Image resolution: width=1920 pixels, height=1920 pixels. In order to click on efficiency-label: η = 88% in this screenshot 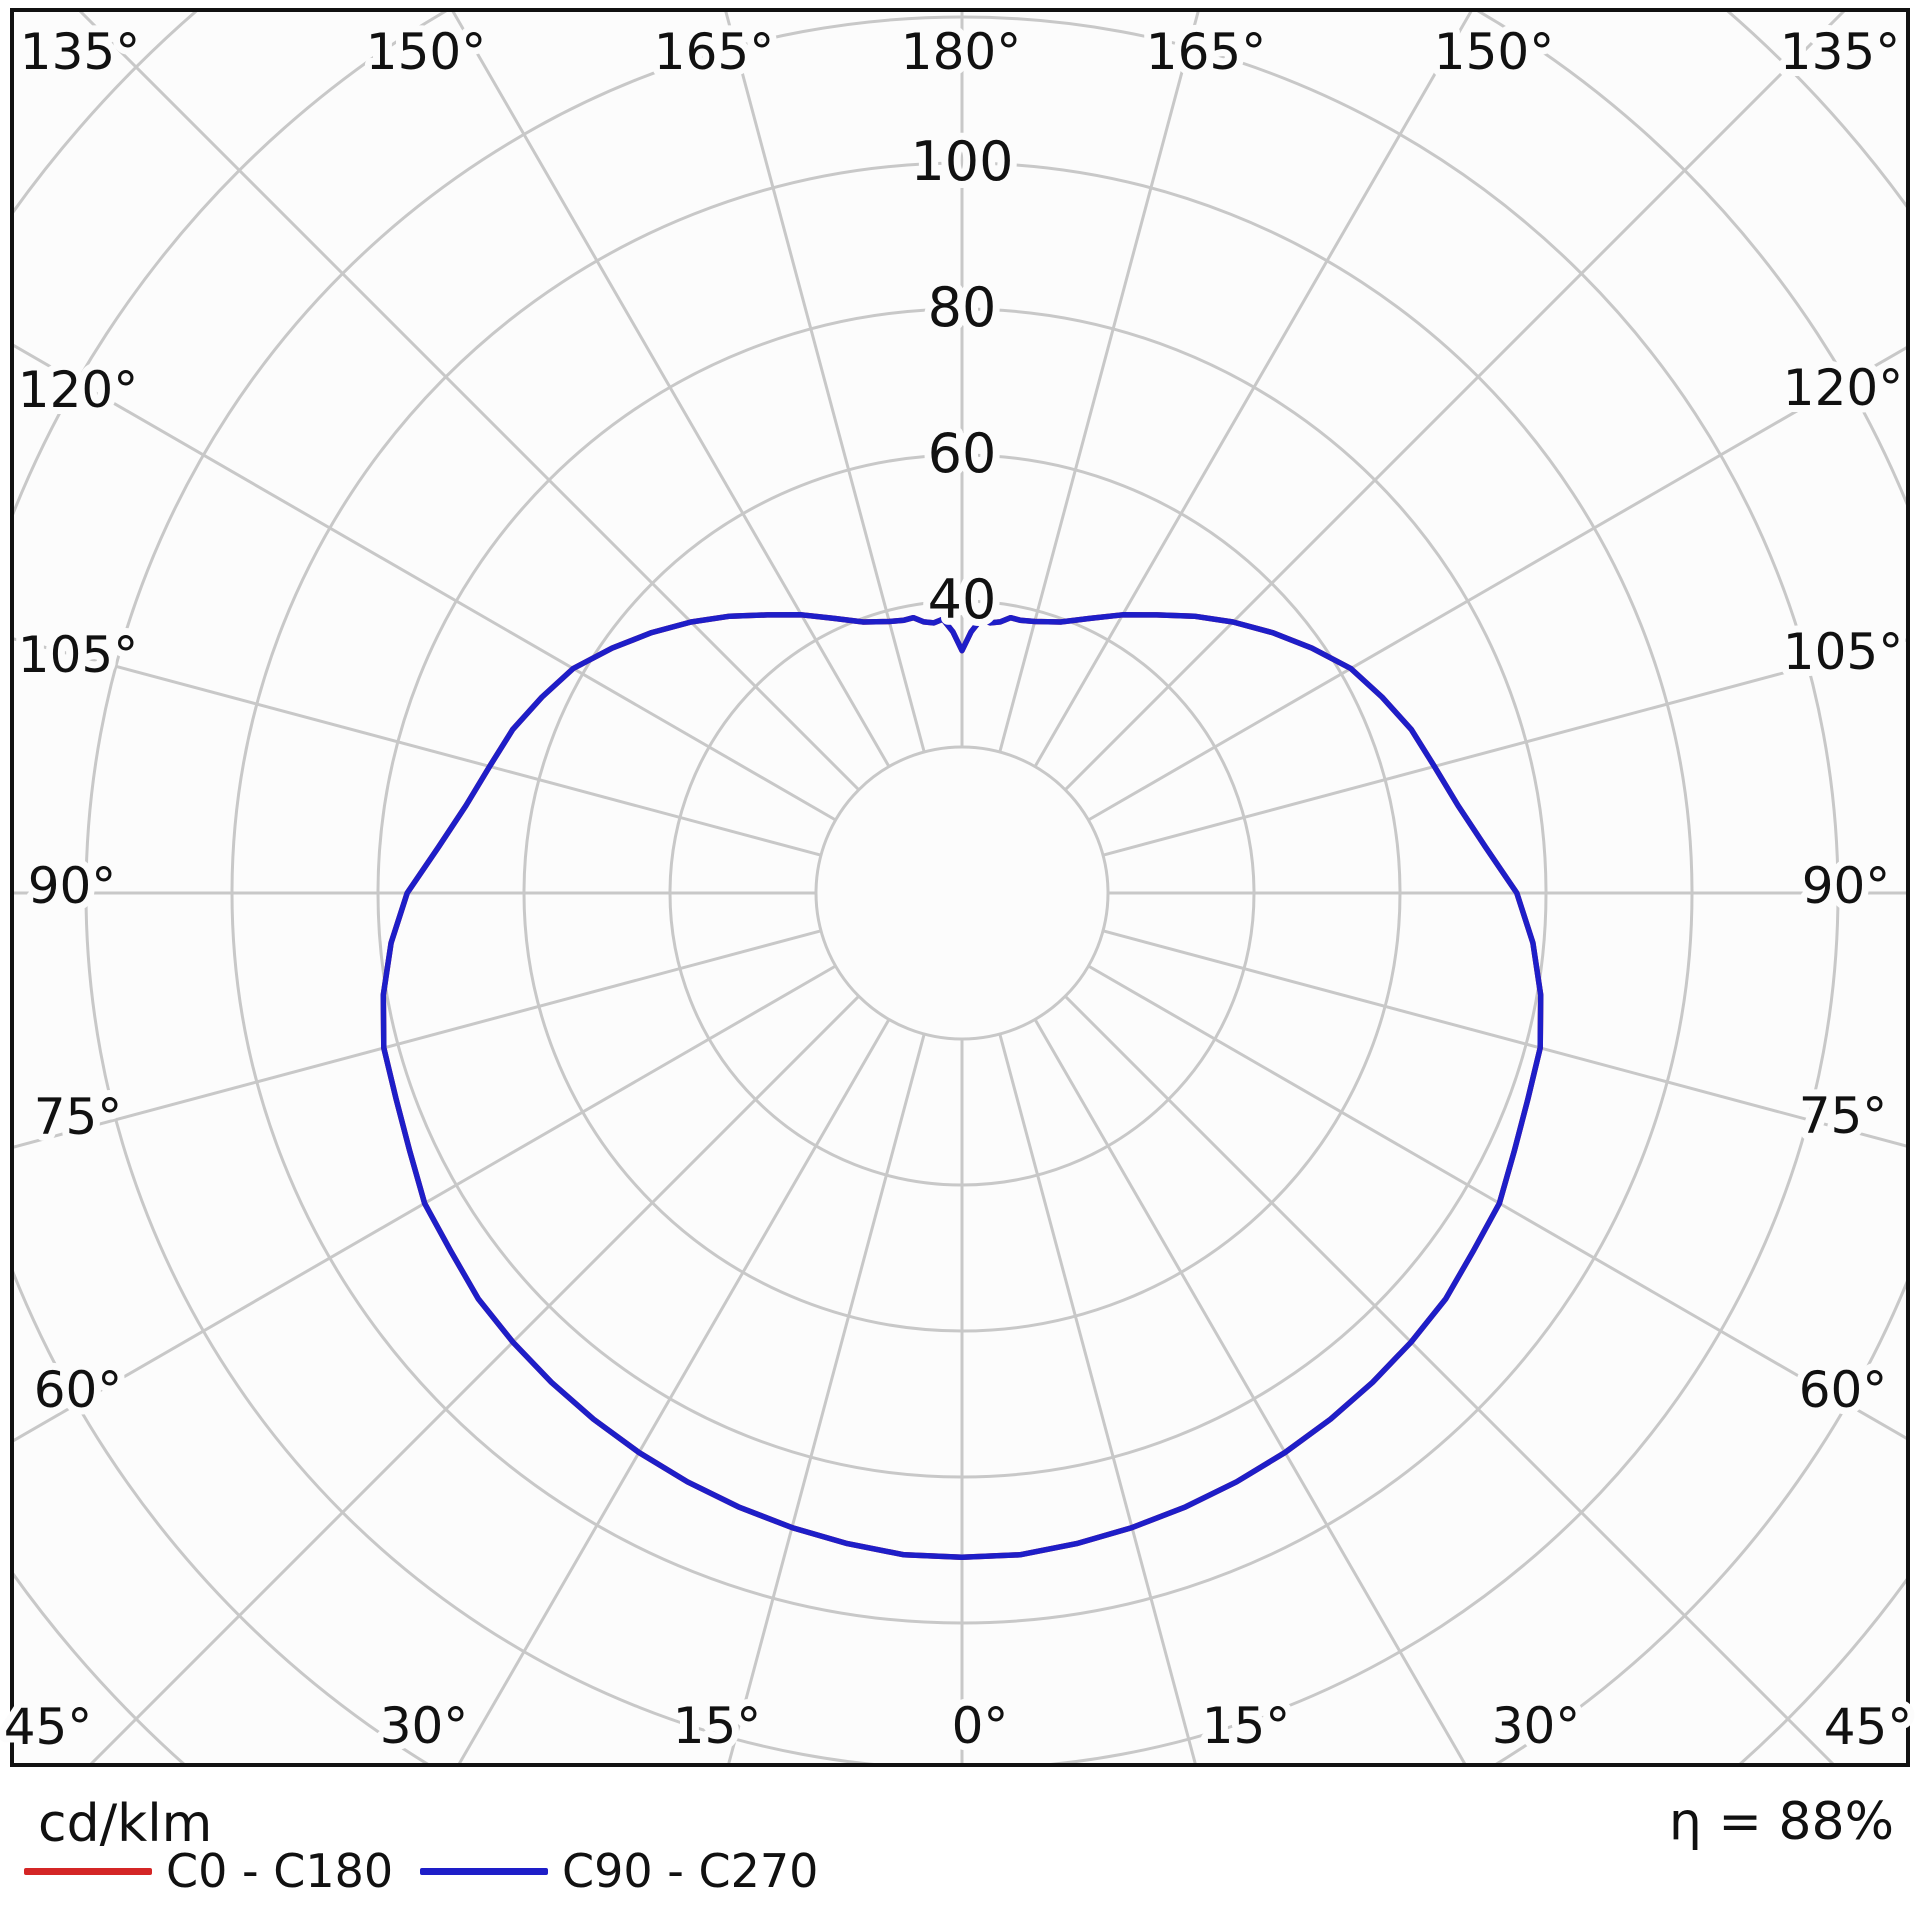, I will do `click(1781, 1822)`.